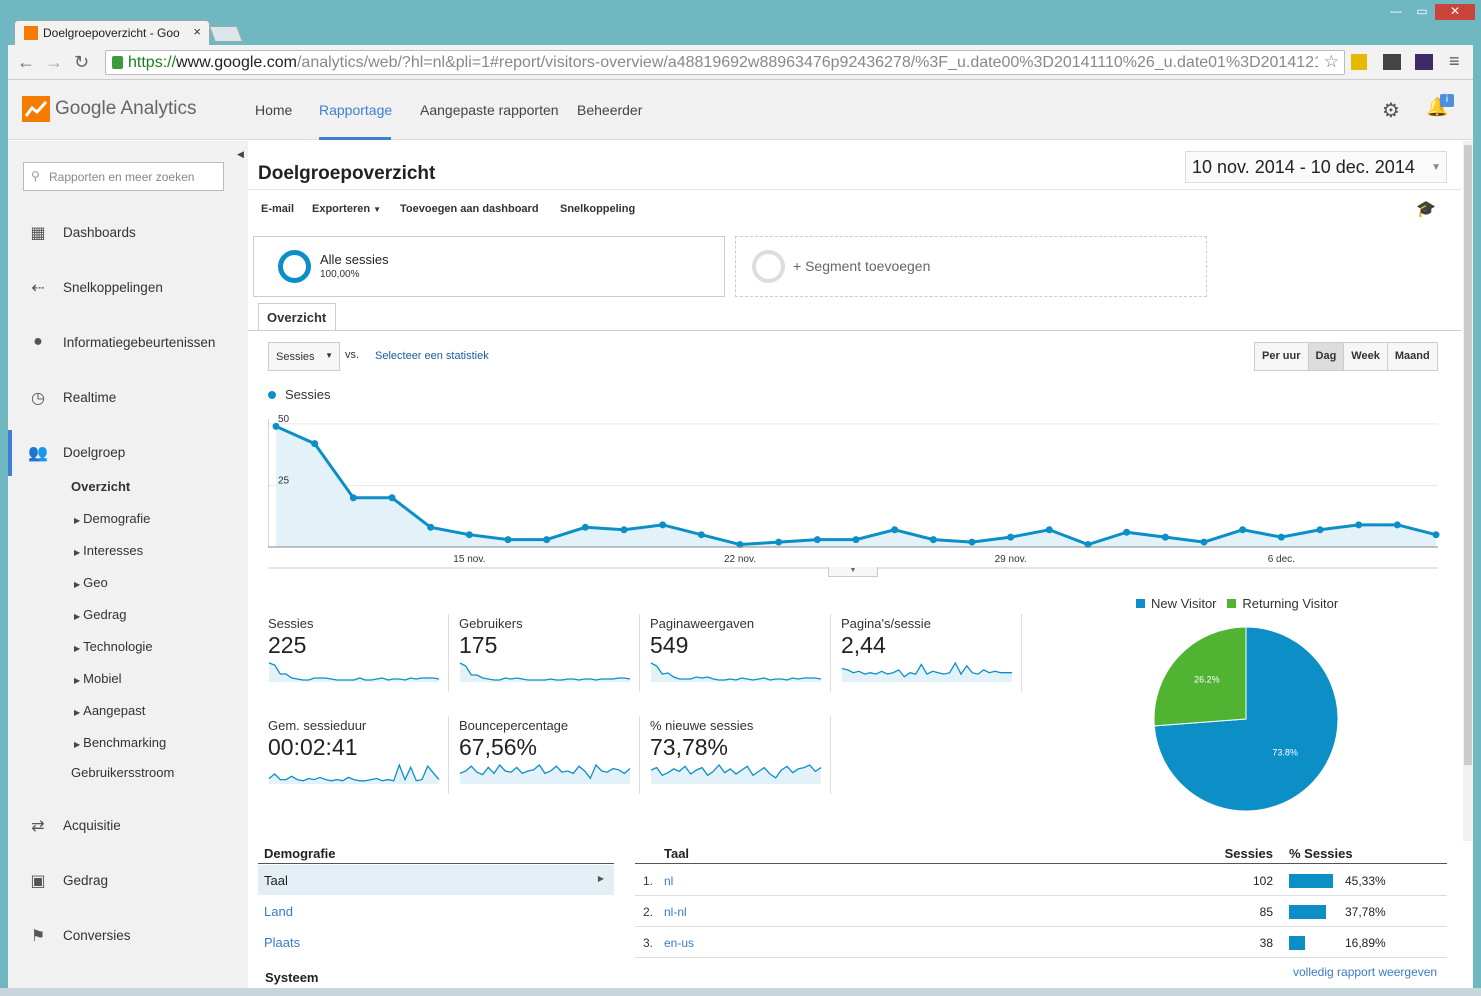  What do you see at coordinates (1426, 209) in the screenshot?
I see `graduation-cap-icon: 🎓` at bounding box center [1426, 209].